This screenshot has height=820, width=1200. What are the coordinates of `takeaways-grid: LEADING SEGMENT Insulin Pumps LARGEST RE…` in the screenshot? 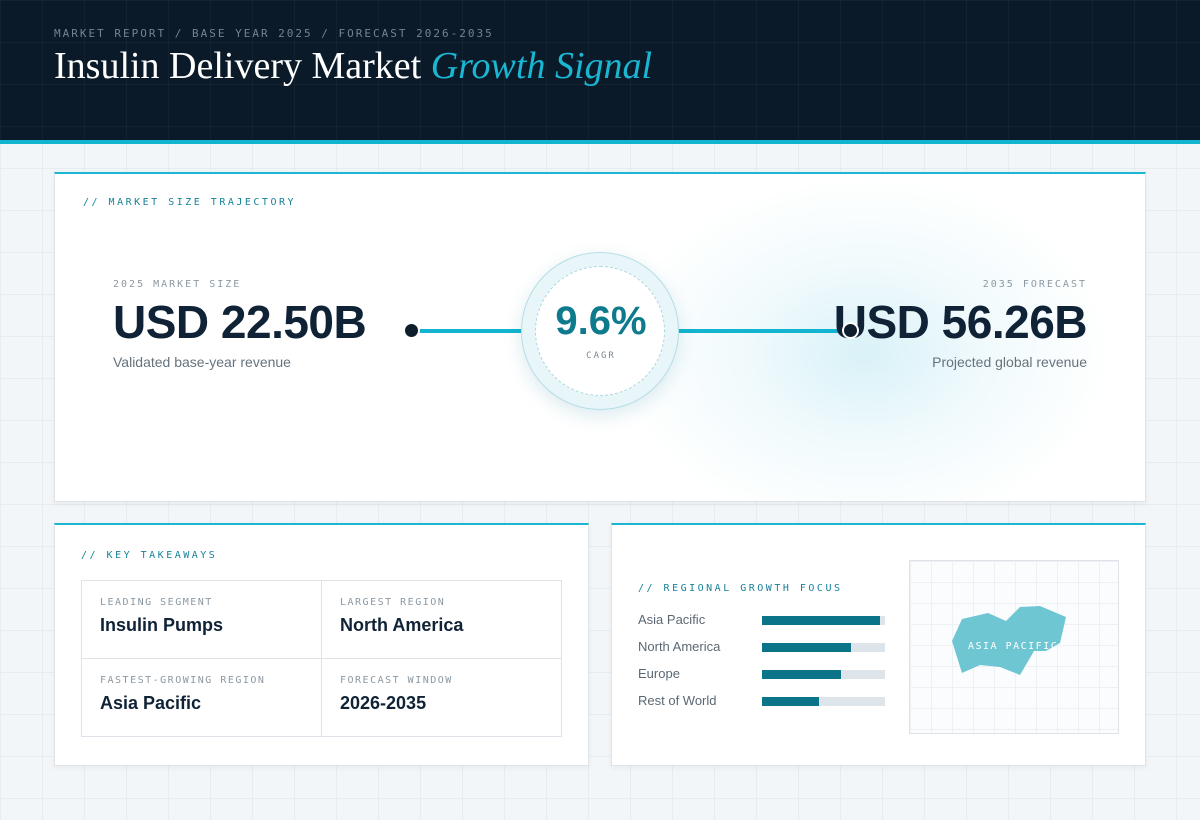 It's located at (321, 658).